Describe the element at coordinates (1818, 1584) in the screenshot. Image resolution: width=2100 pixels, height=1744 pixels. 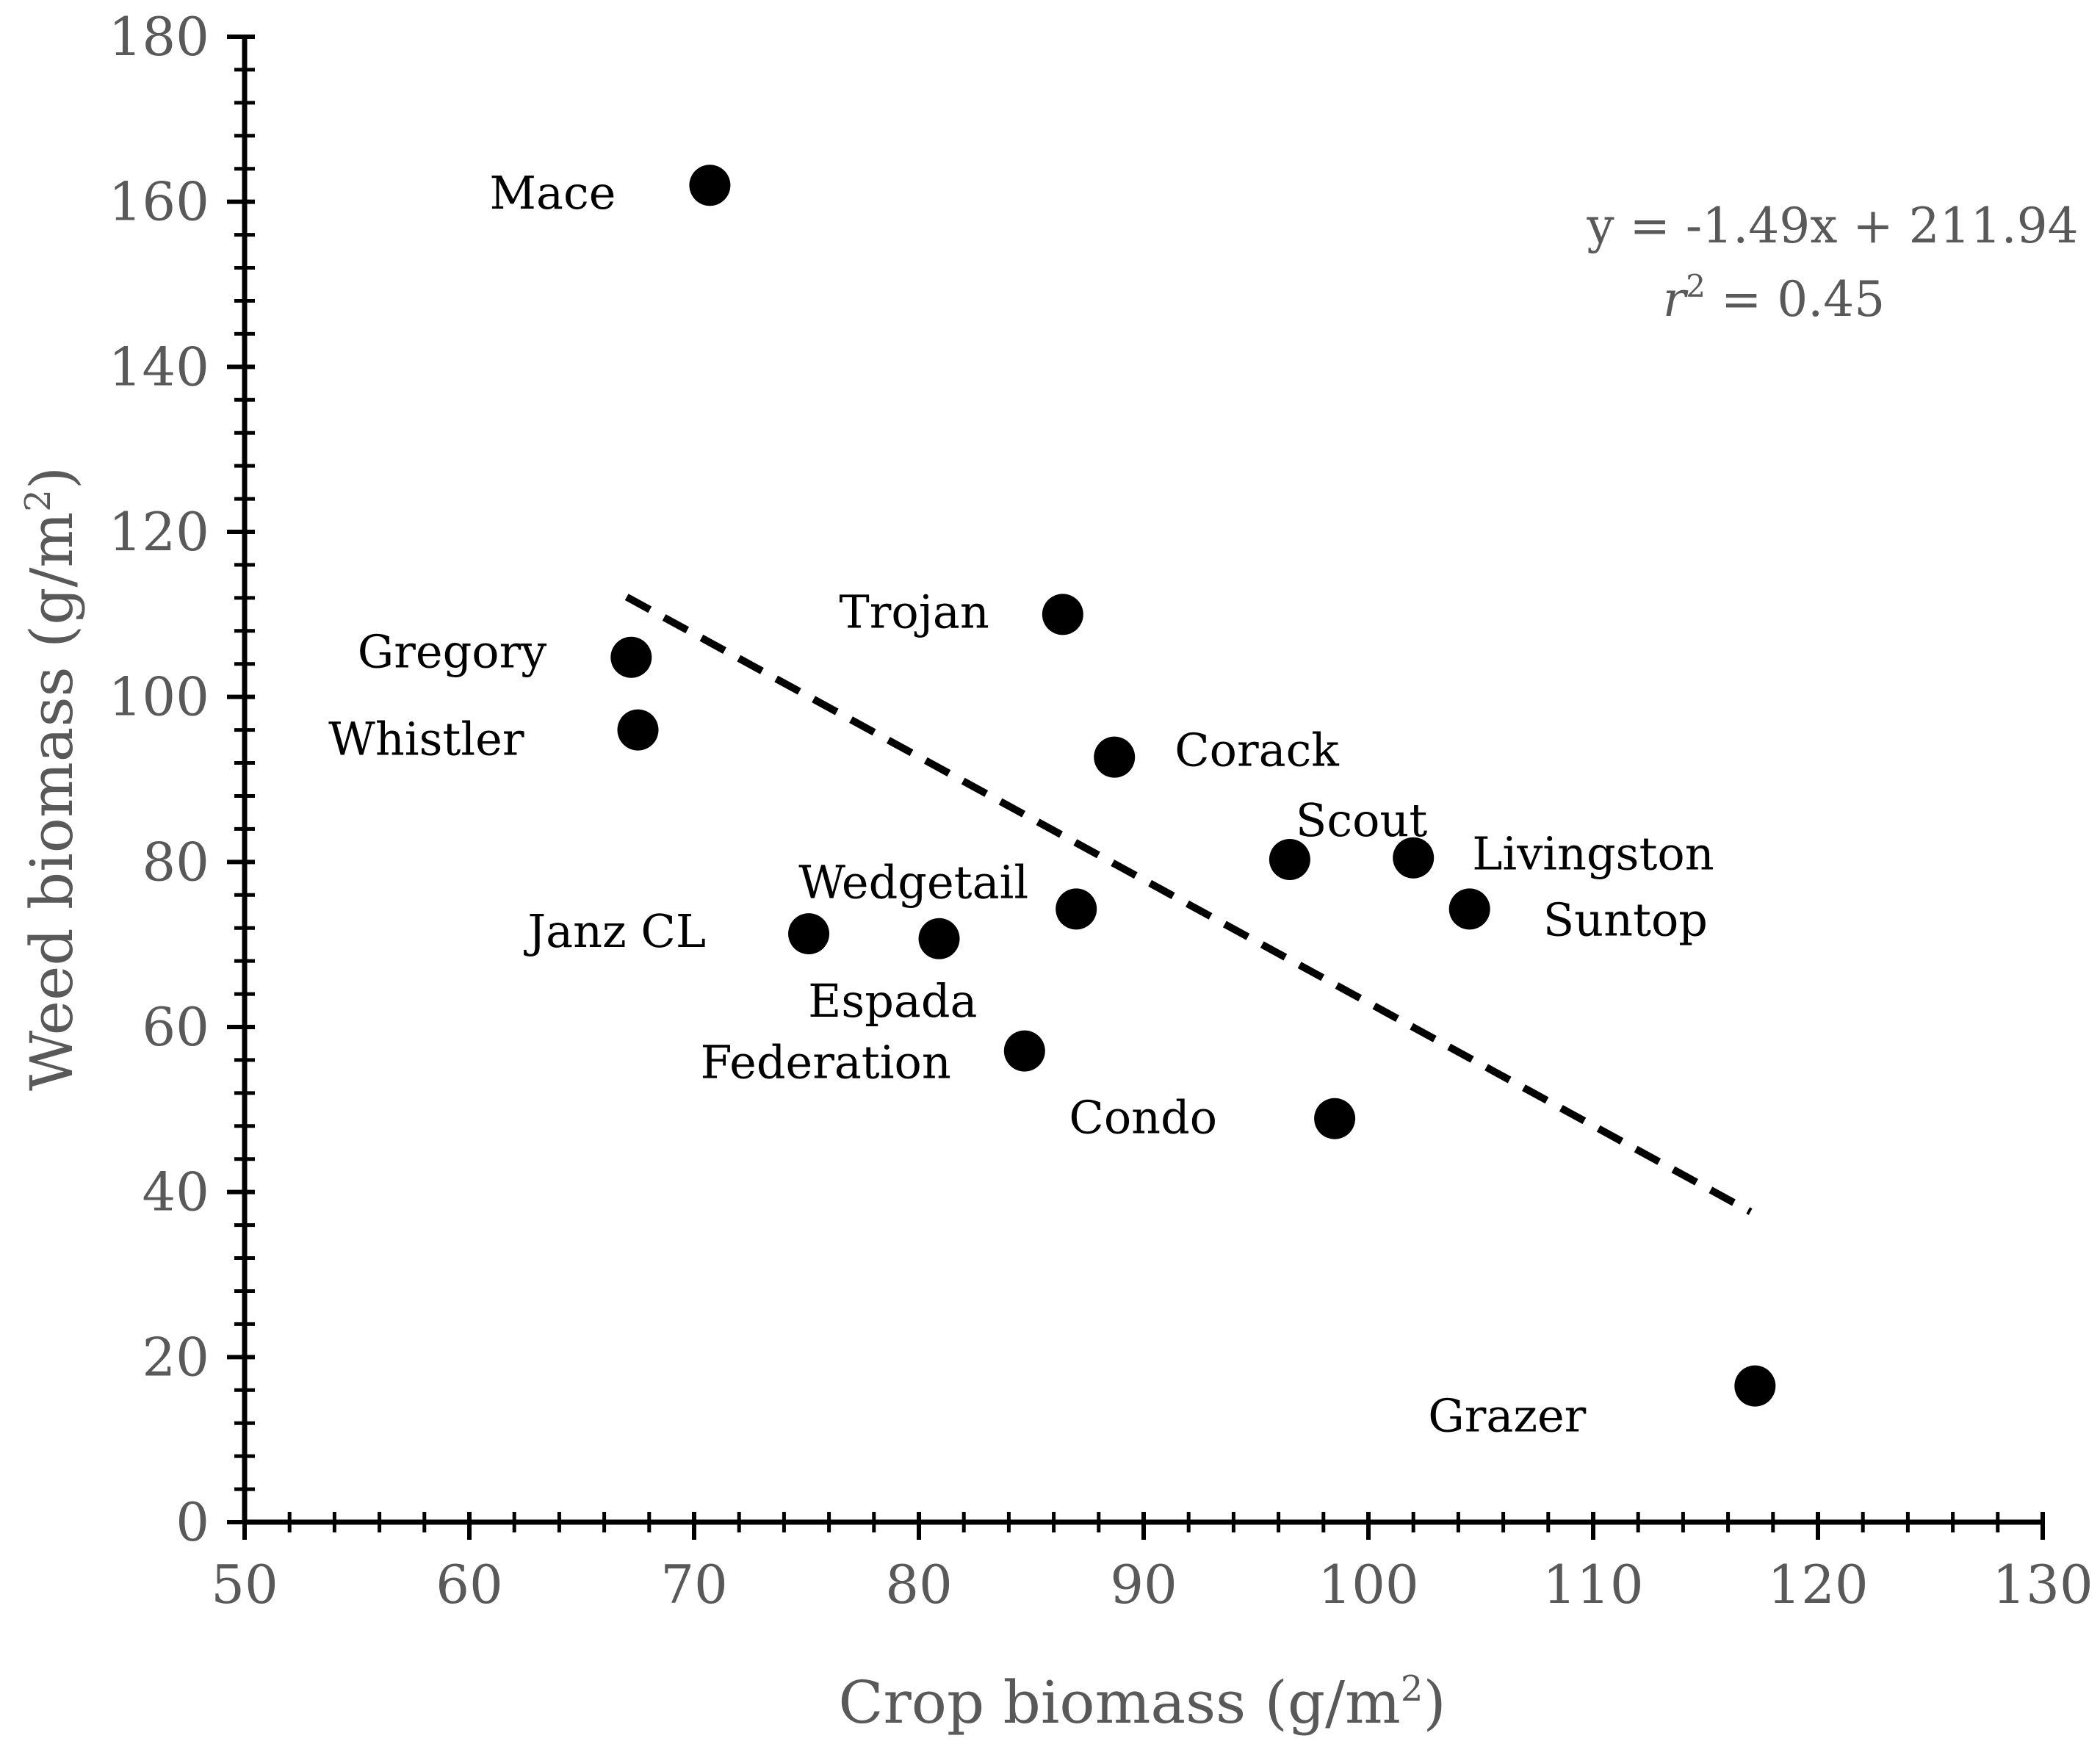
I see `x-tick-label: 120` at that location.